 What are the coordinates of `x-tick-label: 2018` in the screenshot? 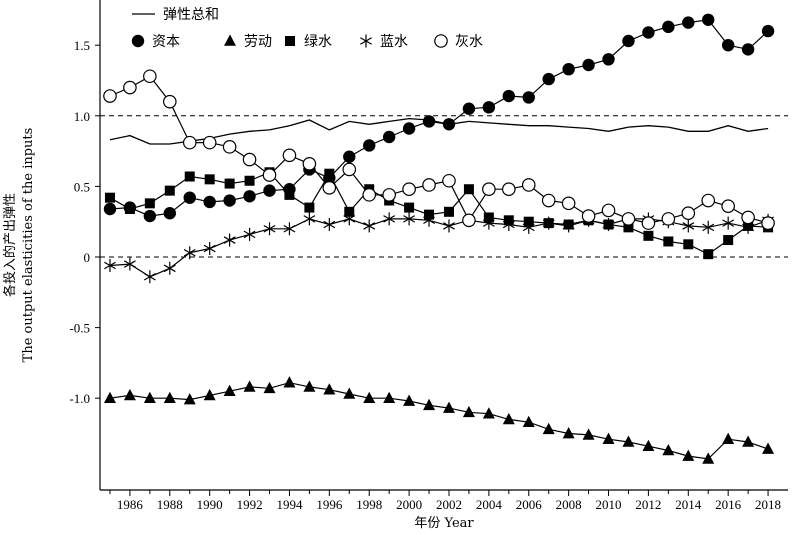 It's located at (768, 504).